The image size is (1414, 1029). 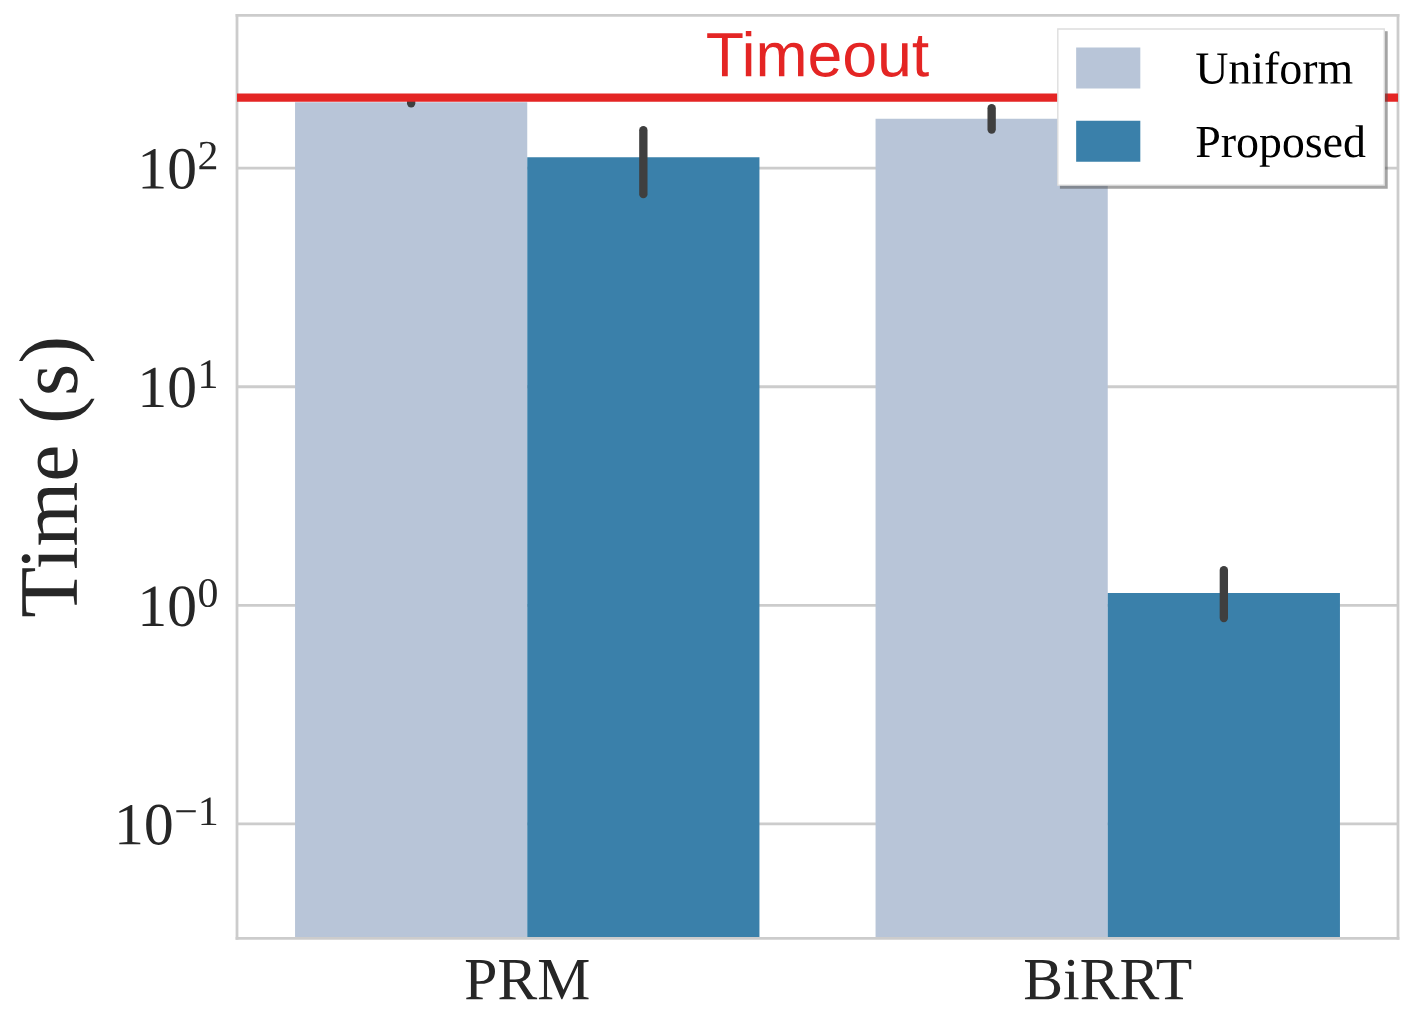 I want to click on y-axis-title: Time (s), so click(x=57, y=478).